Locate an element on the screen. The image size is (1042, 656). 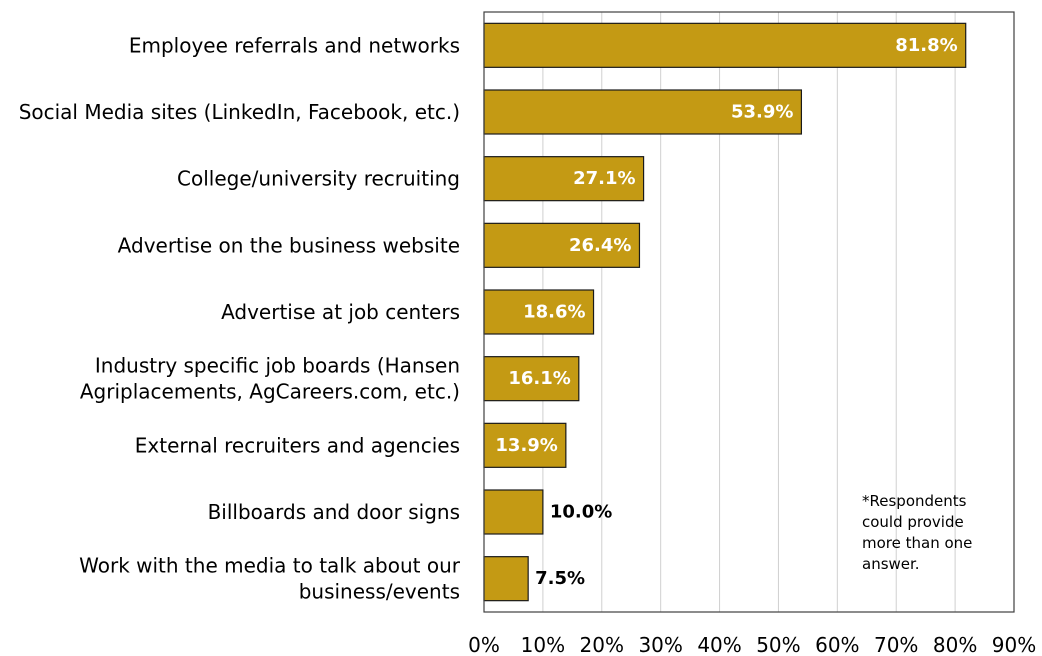
category-label-line: Agriplacements, AgCareers.com, etc.) is located at coordinates (270, 392).